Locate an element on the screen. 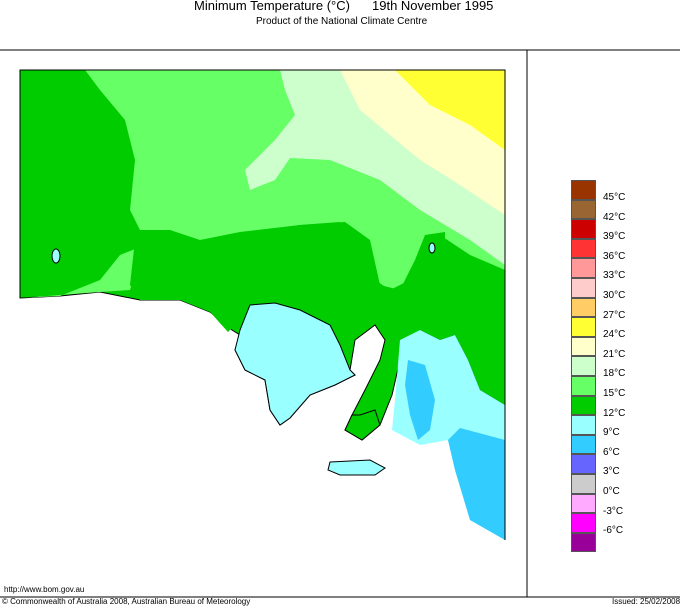 The width and height of the screenshot is (680, 608). legend-label: 45°C is located at coordinates (614, 197).